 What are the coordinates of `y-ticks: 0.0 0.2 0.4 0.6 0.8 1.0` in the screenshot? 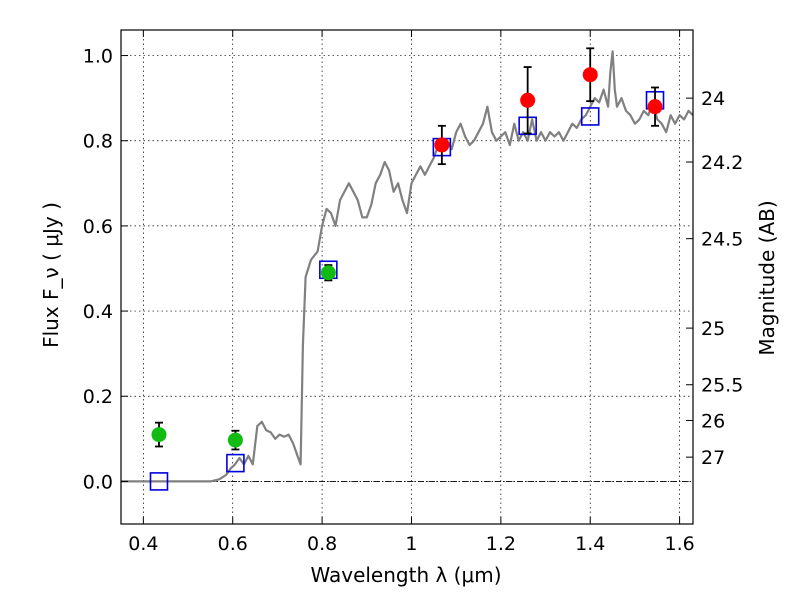 It's located at (105, 269).